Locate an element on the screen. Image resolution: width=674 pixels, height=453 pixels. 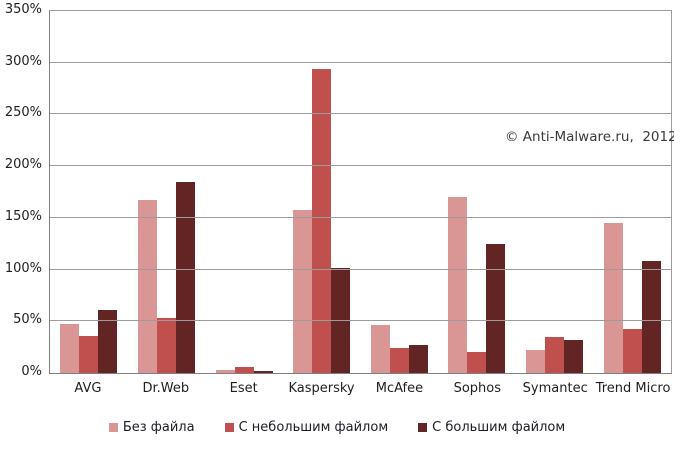
legend-label: Без файла is located at coordinates (158, 427).